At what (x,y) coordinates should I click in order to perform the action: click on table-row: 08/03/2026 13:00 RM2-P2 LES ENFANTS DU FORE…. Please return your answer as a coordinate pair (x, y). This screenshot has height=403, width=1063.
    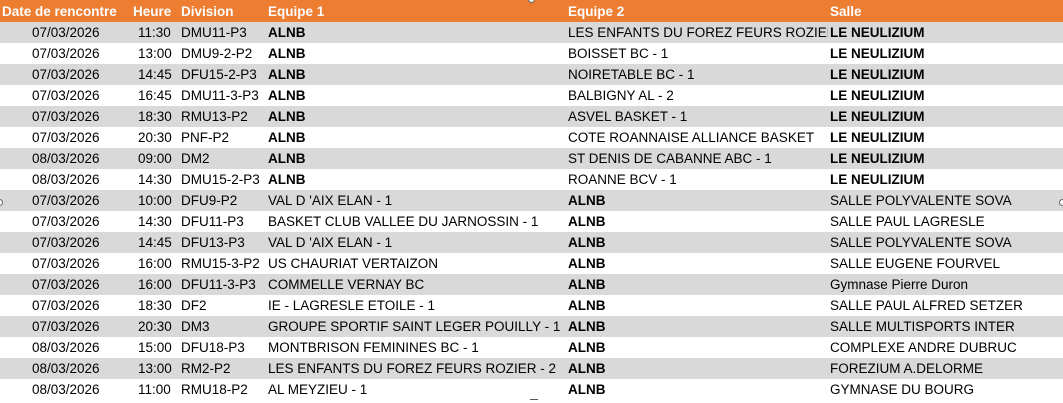
    Looking at the image, I should click on (531, 368).